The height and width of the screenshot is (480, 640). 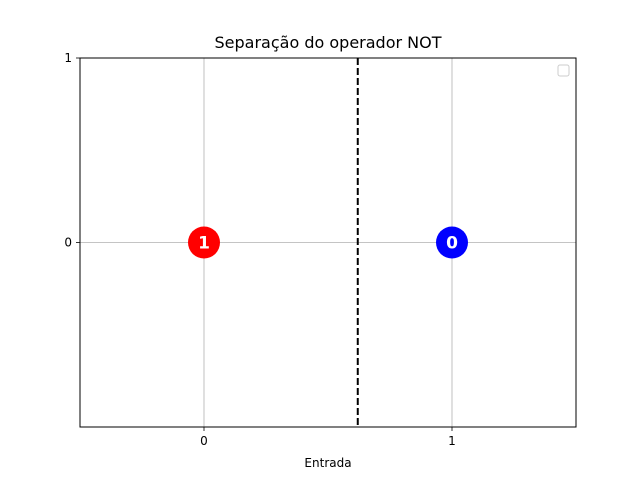 I want to click on x-tick-label: 1, so click(x=452, y=441).